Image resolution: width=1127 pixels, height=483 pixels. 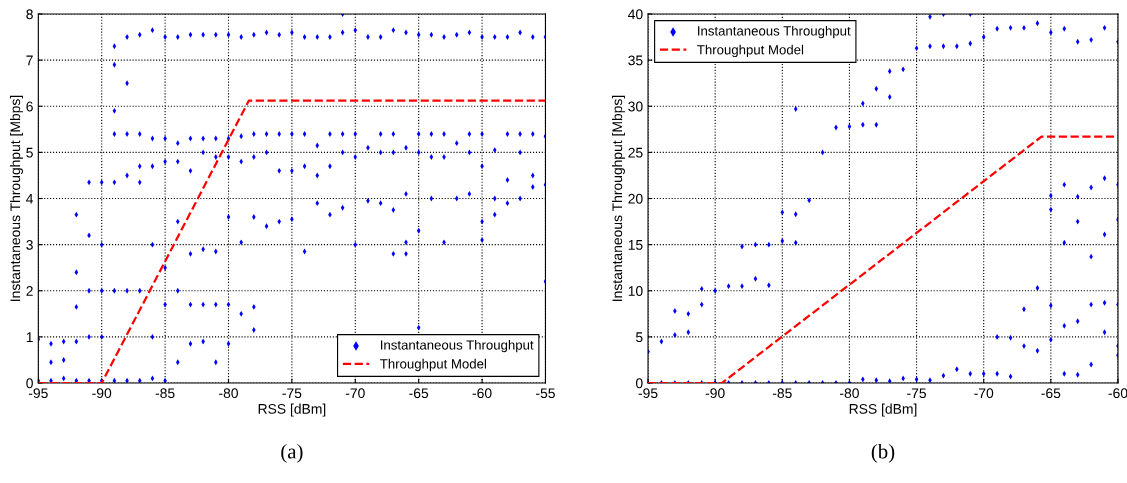 I want to click on y-tick-label: 30, so click(x=635, y=106).